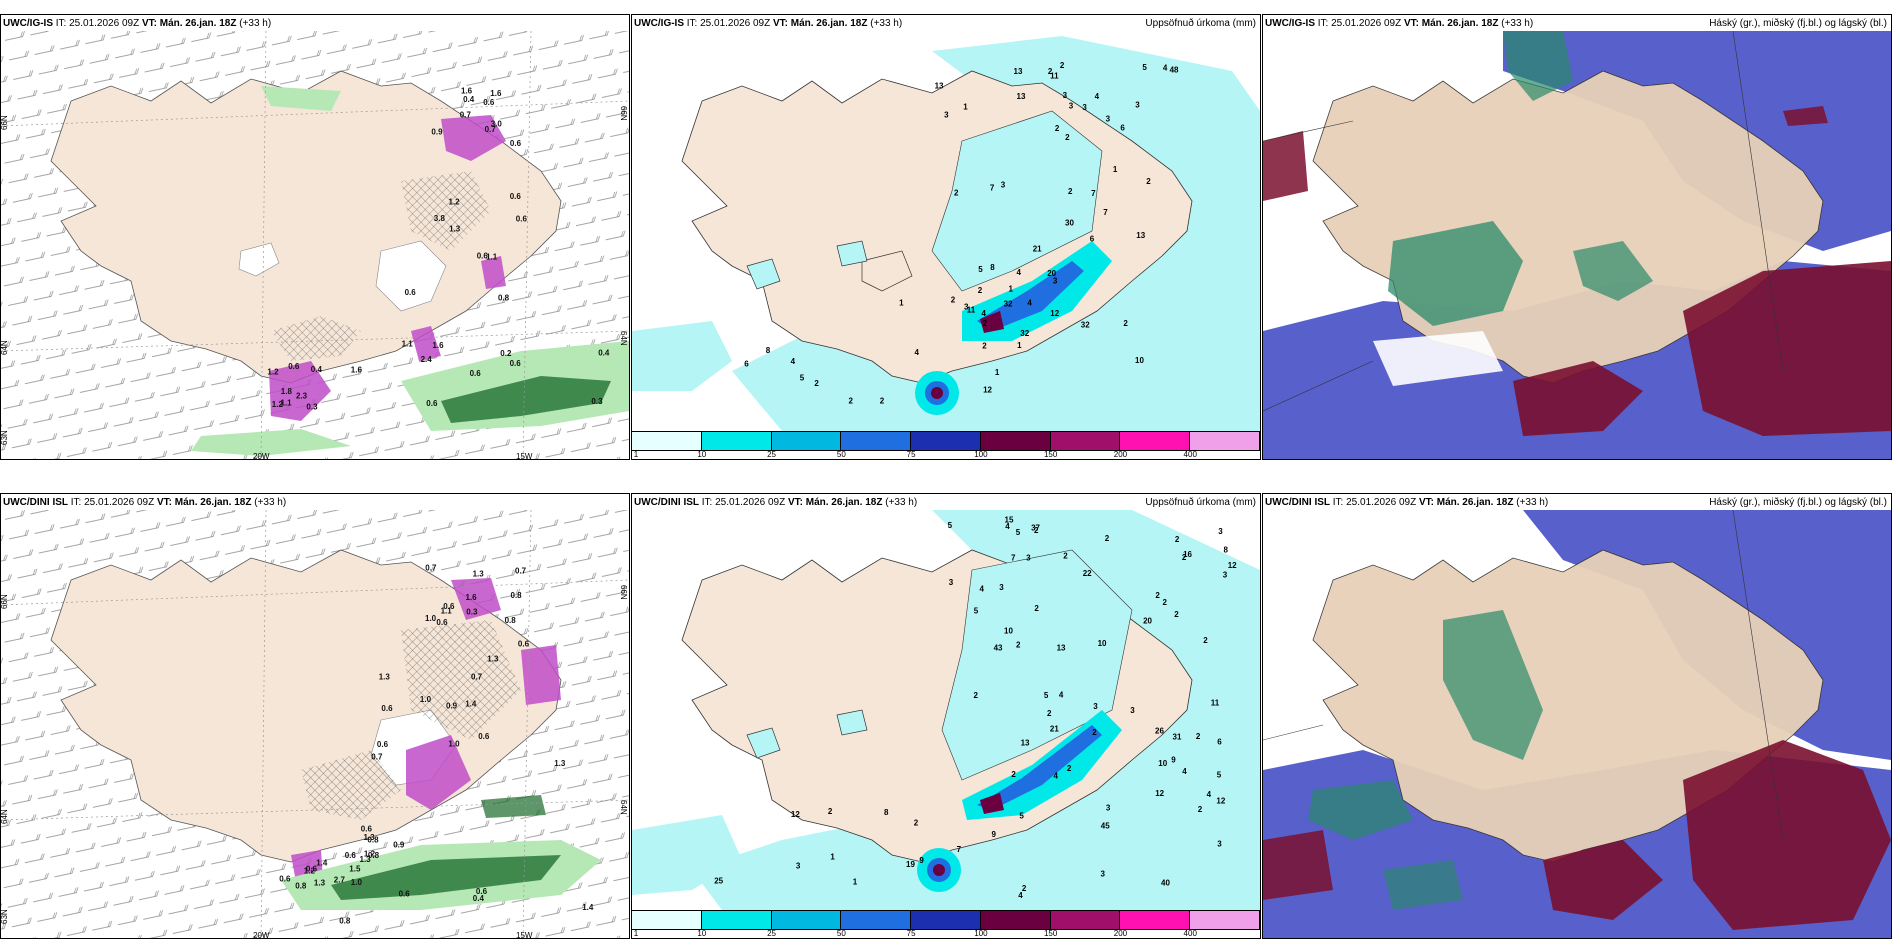 Image resolution: width=1900 pixels, height=950 pixels. Describe the element at coordinates (746, 363) in the screenshot. I see `value-label: 6` at that location.